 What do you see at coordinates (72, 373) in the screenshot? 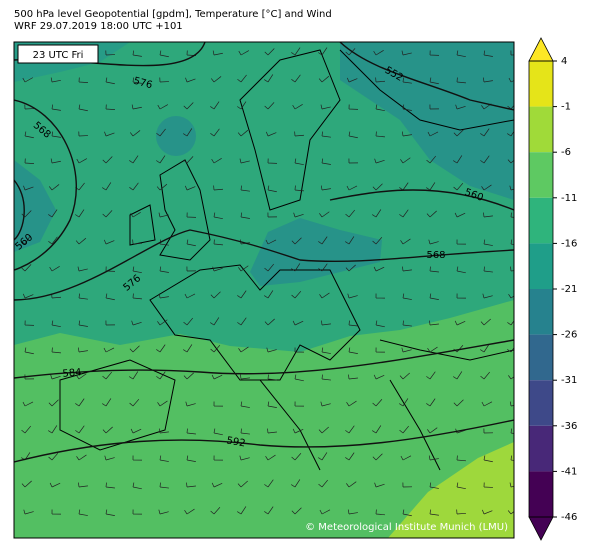
I see `contour-label: 584` at bounding box center [72, 373].